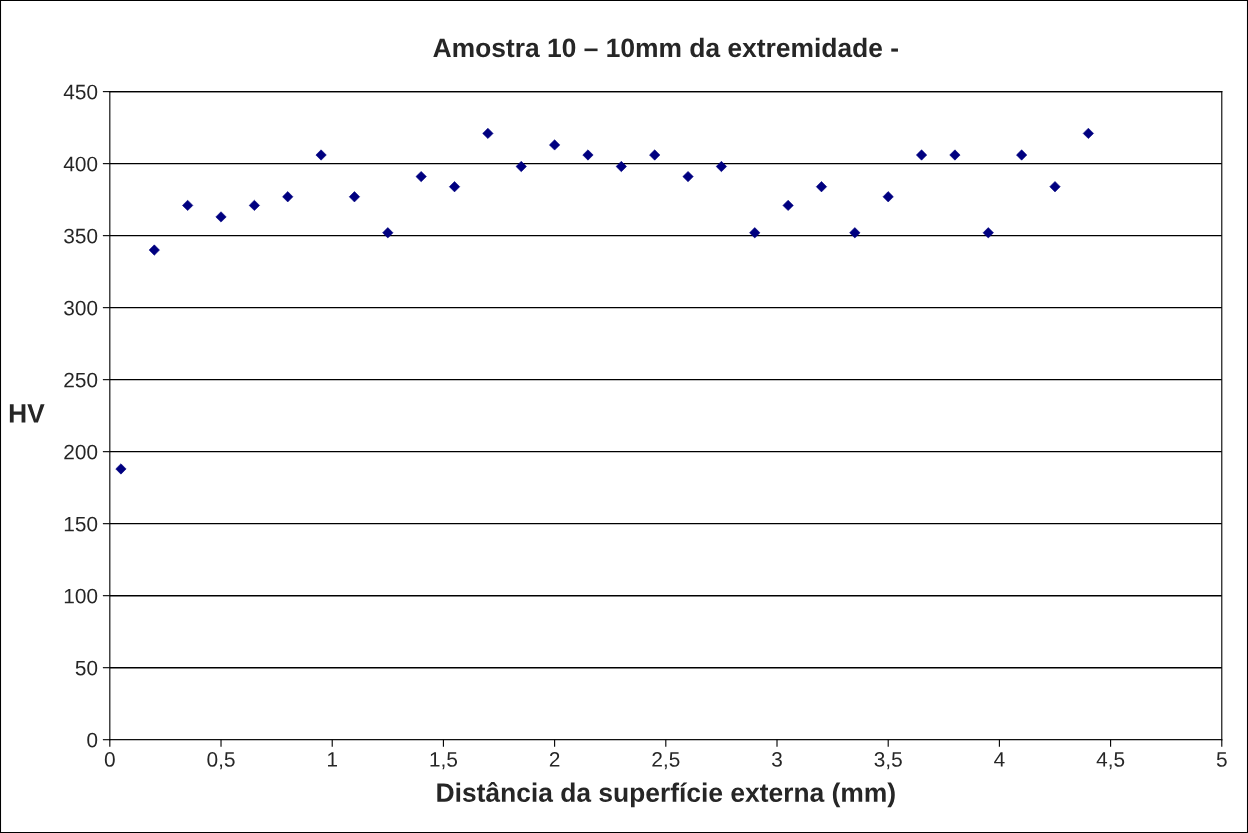 The height and width of the screenshot is (833, 1248). What do you see at coordinates (665, 47) in the screenshot?
I see `chart-title: Amostra 10 – 10mm da extremidade -` at bounding box center [665, 47].